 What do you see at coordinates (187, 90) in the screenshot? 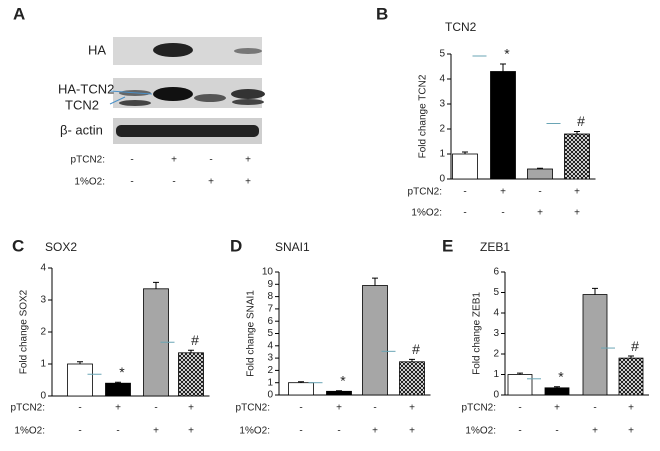
I see `blot-panel` at bounding box center [187, 90].